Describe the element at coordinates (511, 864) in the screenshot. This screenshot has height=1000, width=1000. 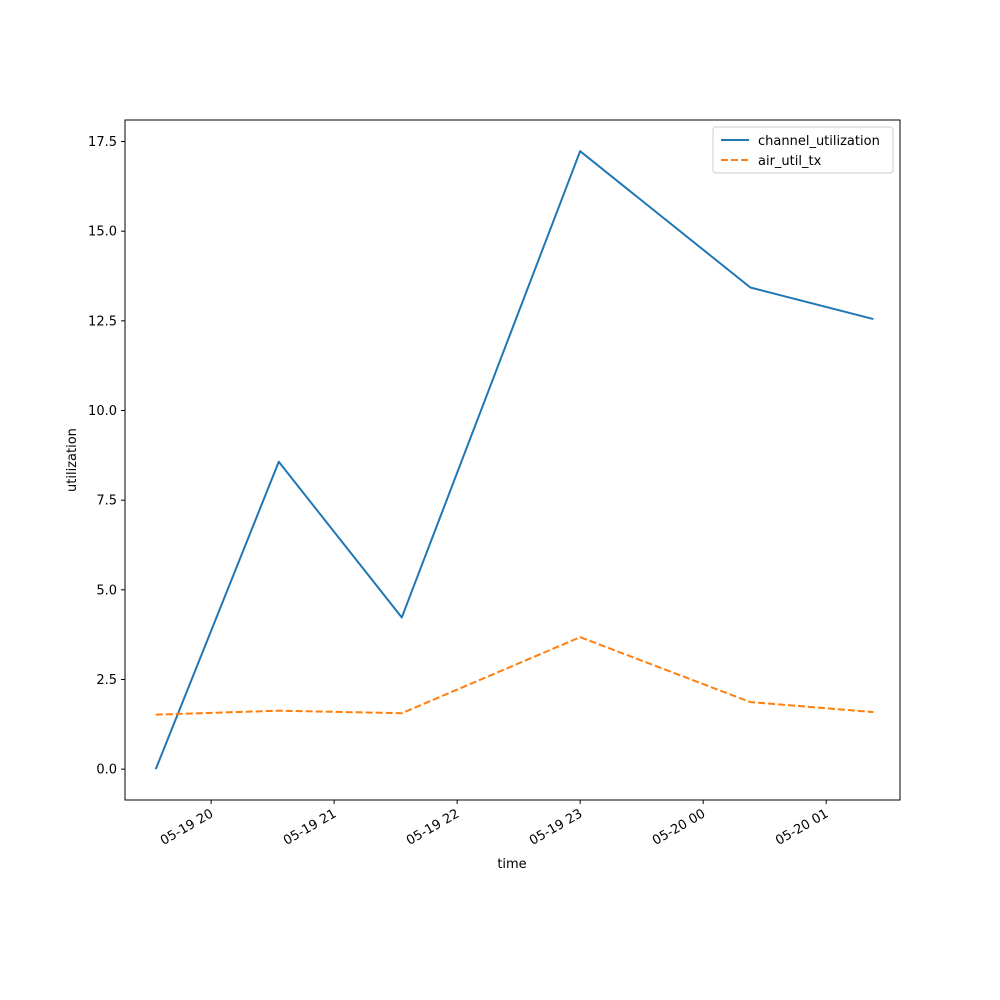
I see `x-axis-label: time` at that location.